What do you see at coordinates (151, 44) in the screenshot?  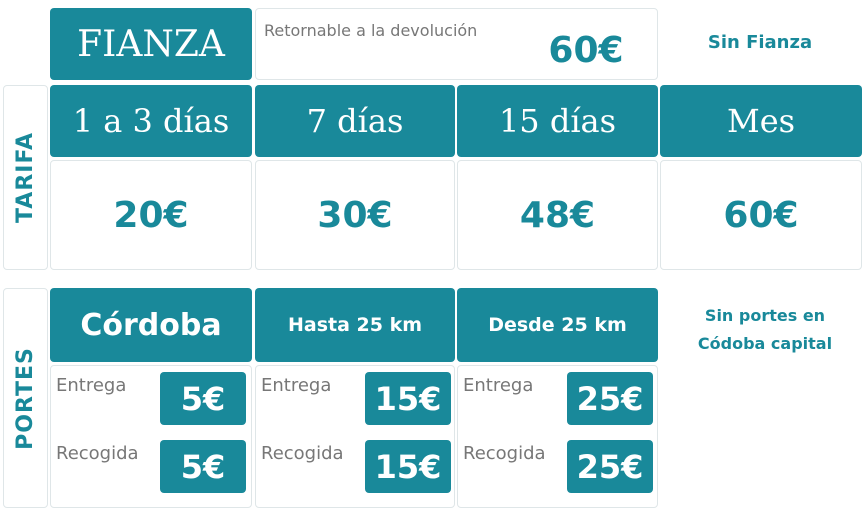 I see `deposit-title: FIANZA` at bounding box center [151, 44].